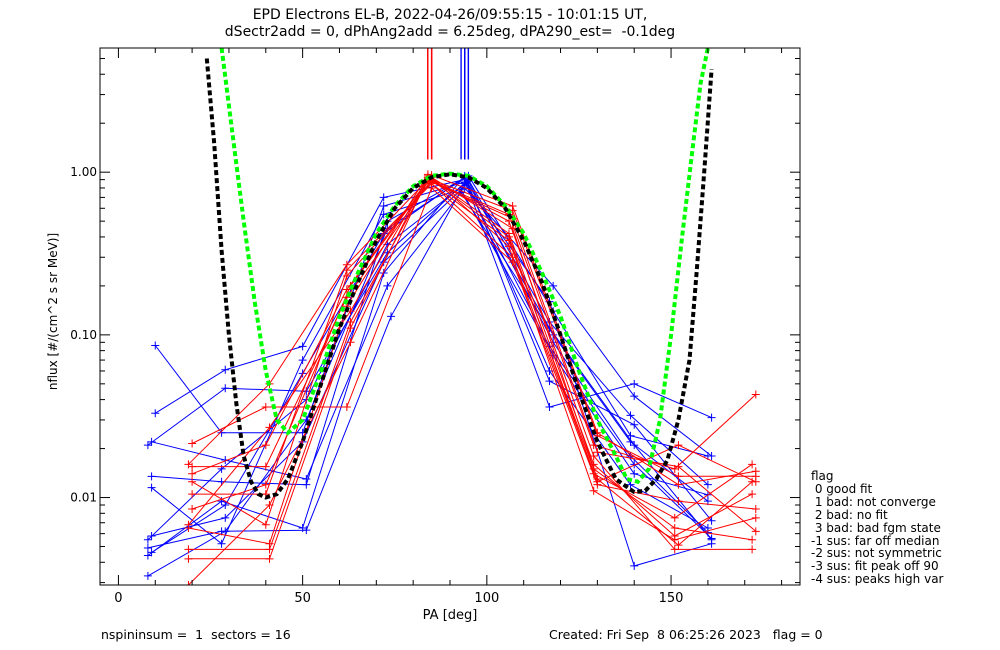 This screenshot has height=650, width=1000. I want to click on legend-item: -2 sus: not symmetric, so click(876, 553).